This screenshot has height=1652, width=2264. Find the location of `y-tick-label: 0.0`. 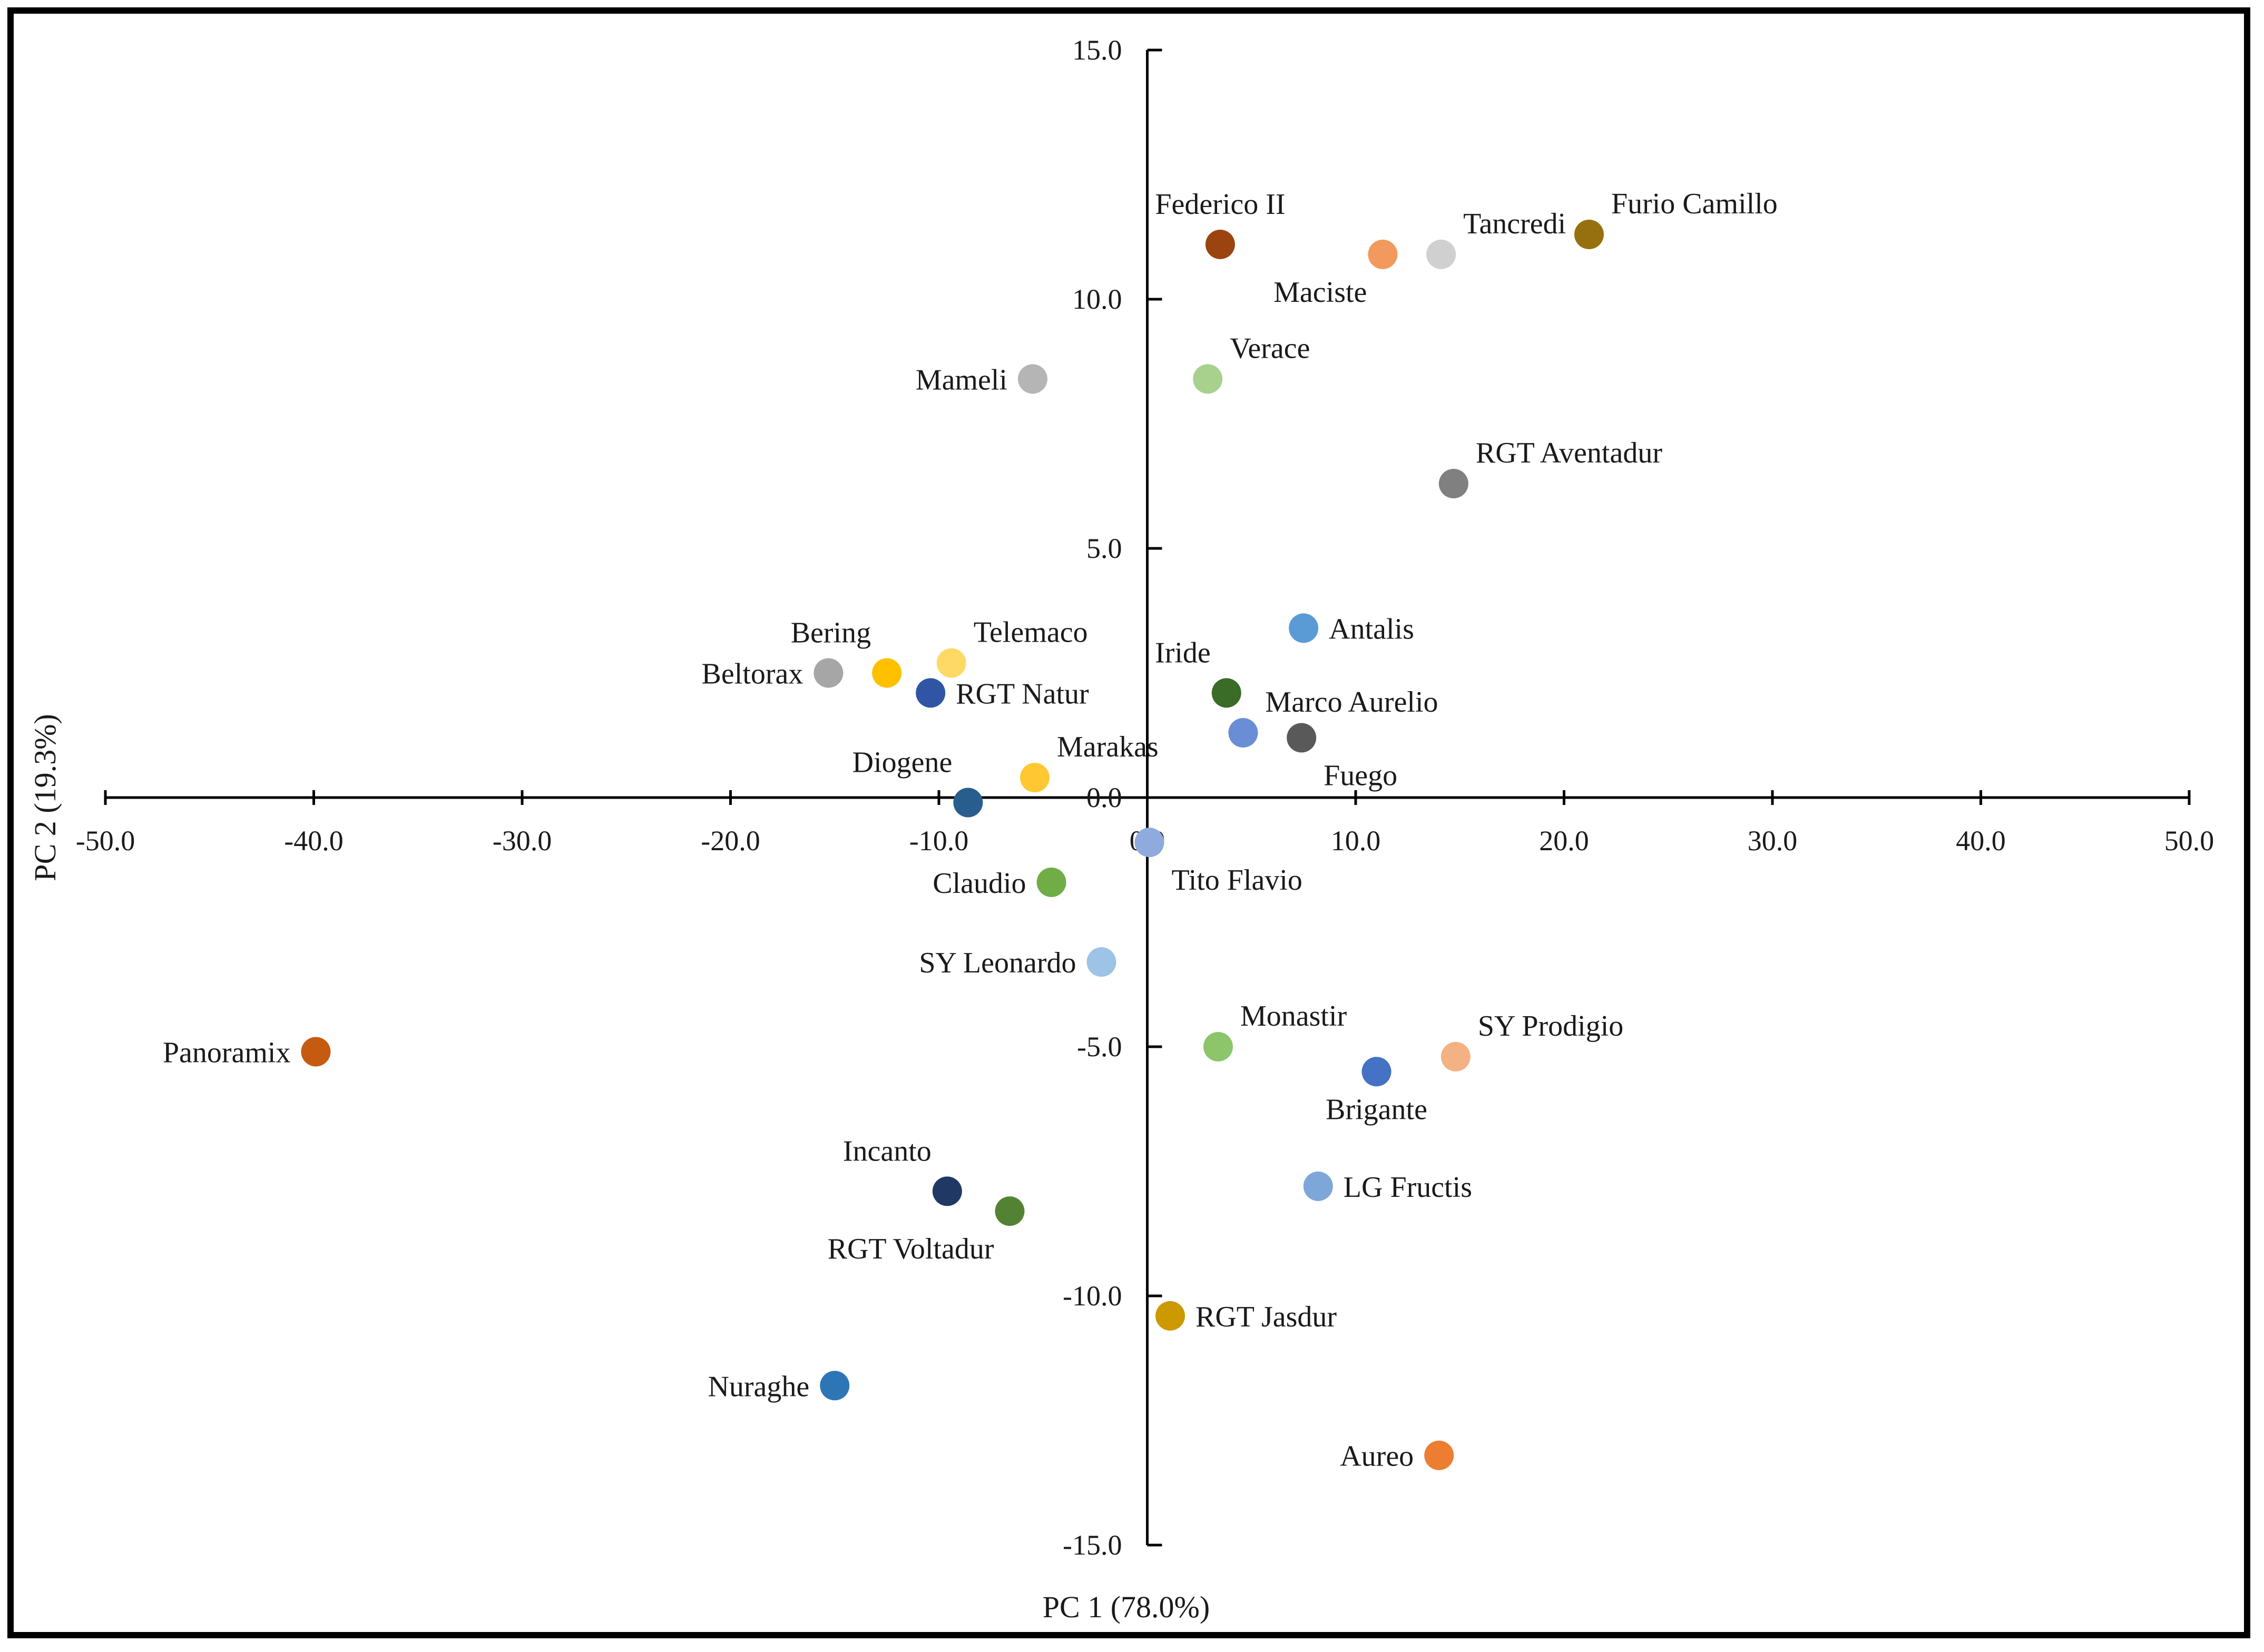

y-tick-label: 0.0 is located at coordinates (1104, 797).